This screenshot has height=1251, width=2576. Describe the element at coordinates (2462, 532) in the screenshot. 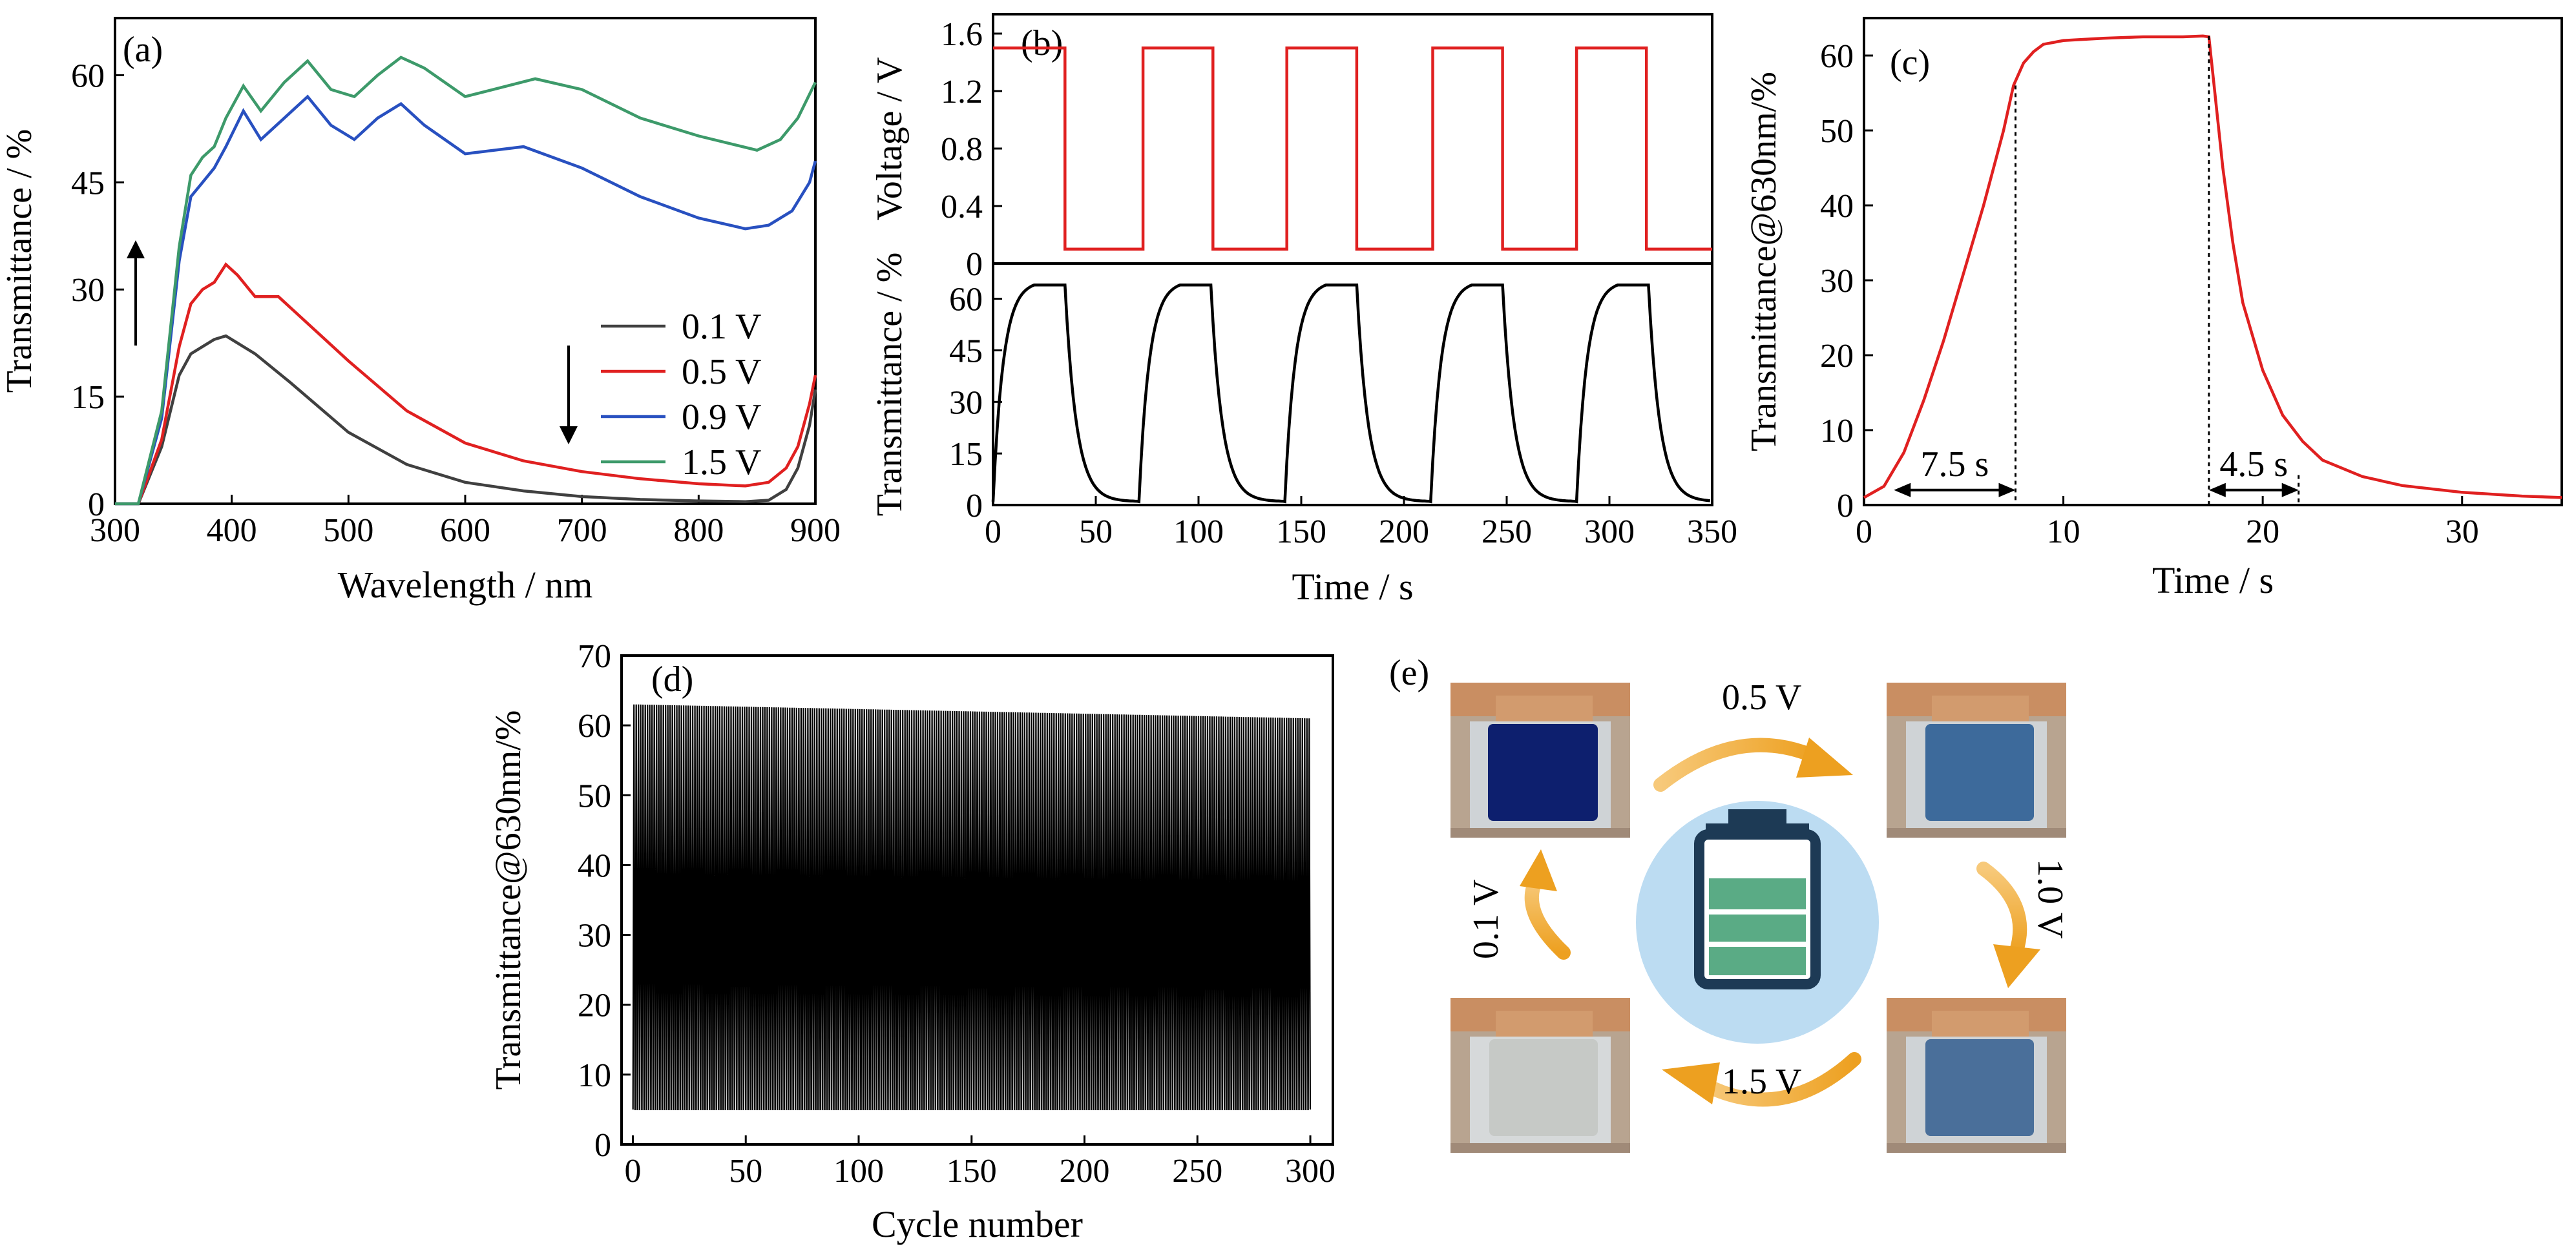

I see `panel-c-xtick-label: 30` at that location.